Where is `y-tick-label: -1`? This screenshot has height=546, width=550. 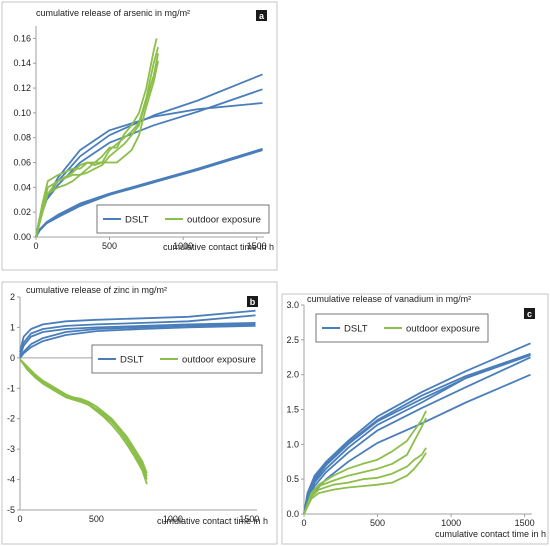
y-tick-label: -1 is located at coordinates (11, 388).